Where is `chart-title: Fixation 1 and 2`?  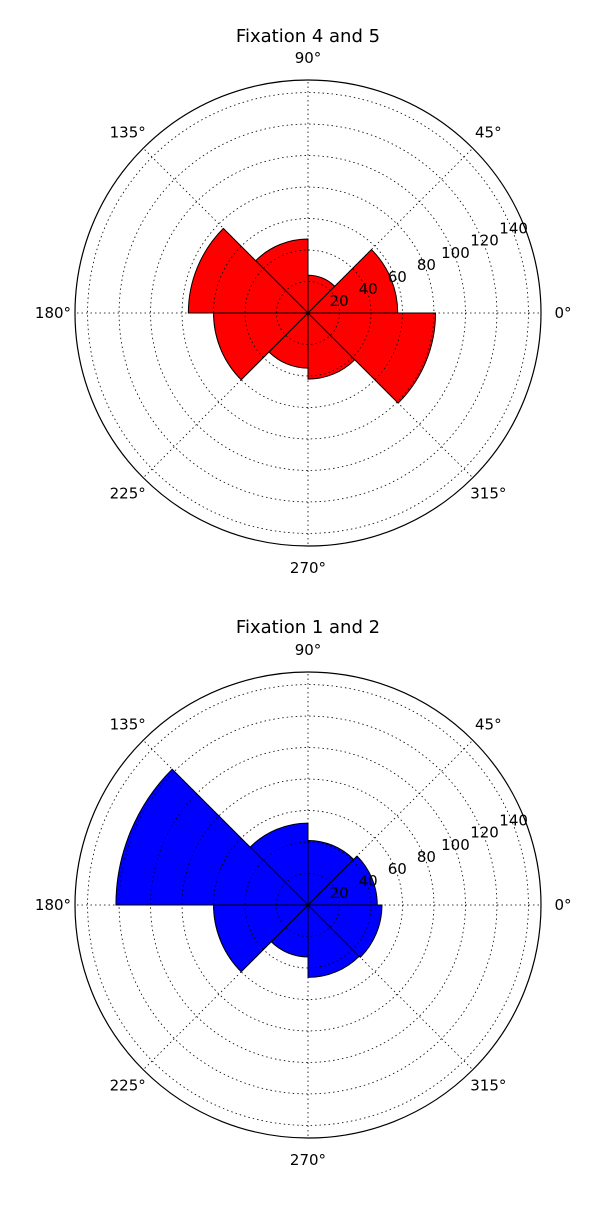 chart-title: Fixation 1 and 2 is located at coordinates (308, 627).